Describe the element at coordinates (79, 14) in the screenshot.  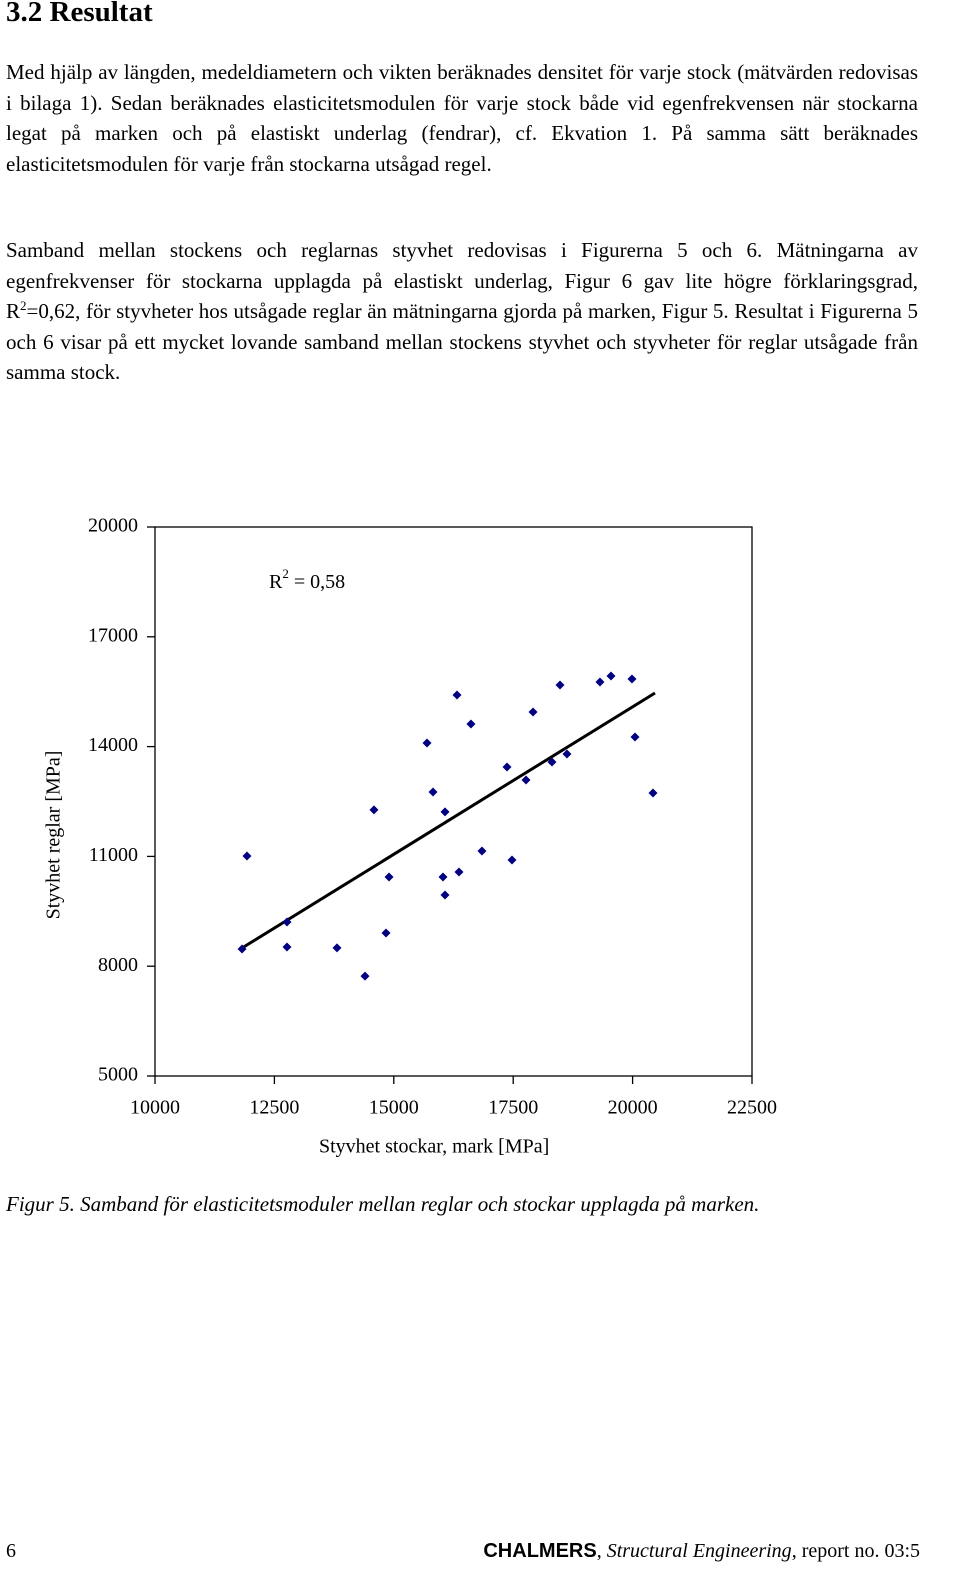
I see `heading: 3.2 Resultat` at that location.